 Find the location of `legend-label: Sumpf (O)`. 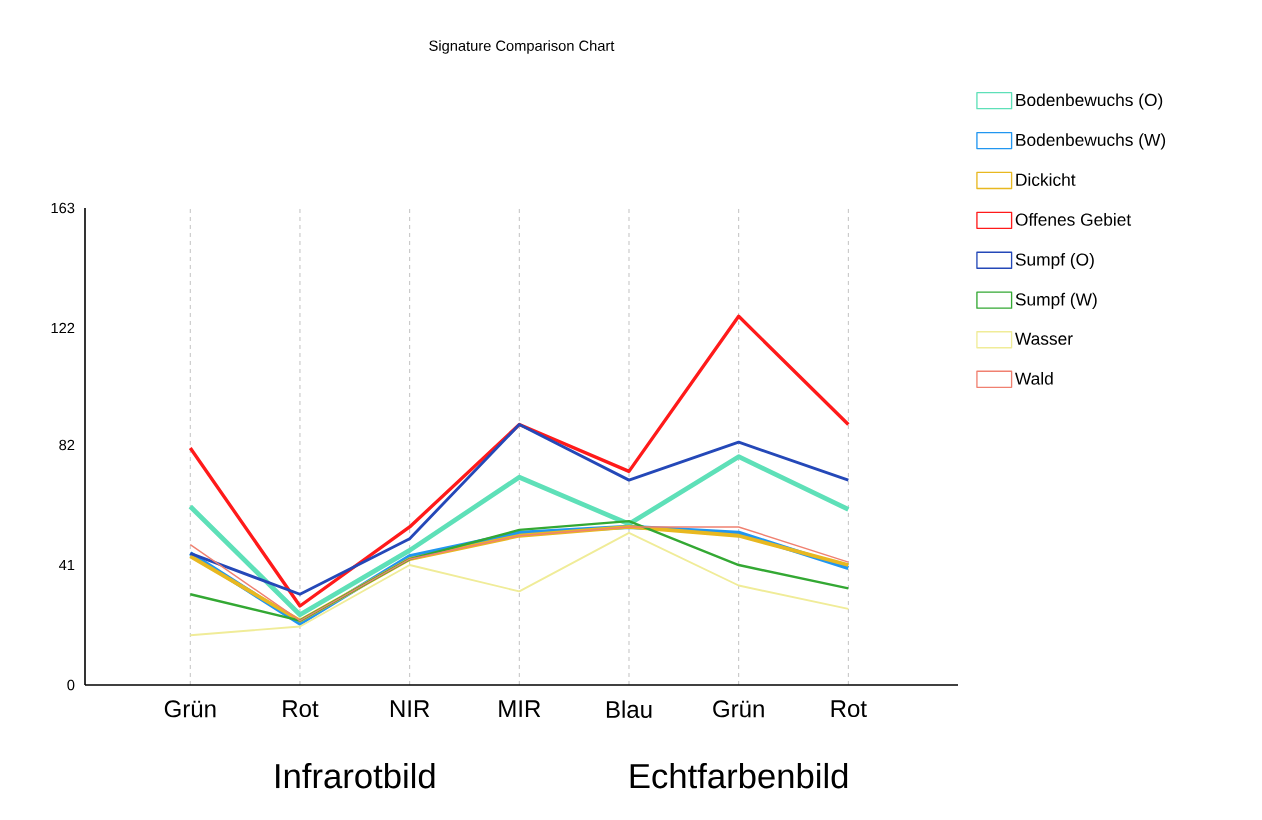

legend-label: Sumpf (O) is located at coordinates (1054, 261).